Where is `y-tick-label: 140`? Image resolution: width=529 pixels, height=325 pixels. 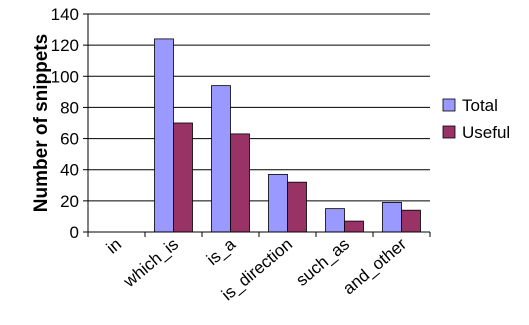
y-tick-label: 140 is located at coordinates (65, 14).